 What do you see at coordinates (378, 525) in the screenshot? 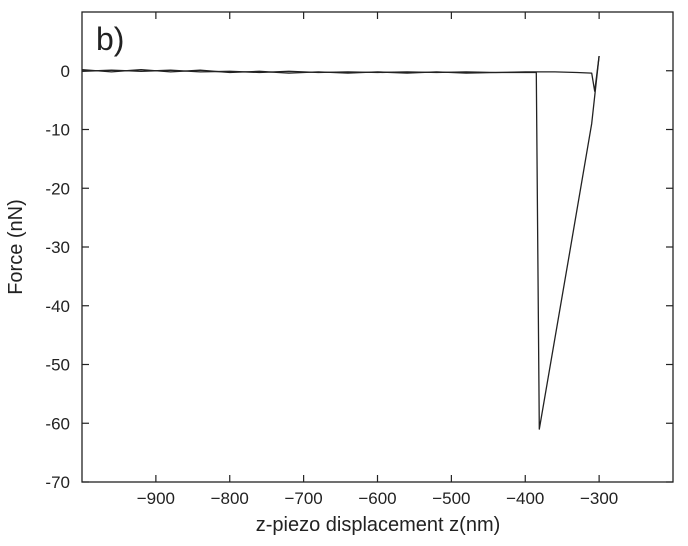
I see `x-axis-title: z-piezo displacement z(nm)` at bounding box center [378, 525].